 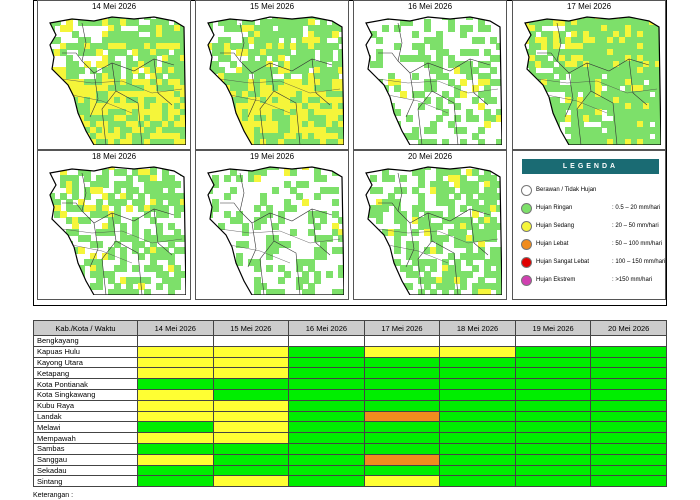 I want to click on region-name: Kota Singkawang, so click(x=85, y=394).